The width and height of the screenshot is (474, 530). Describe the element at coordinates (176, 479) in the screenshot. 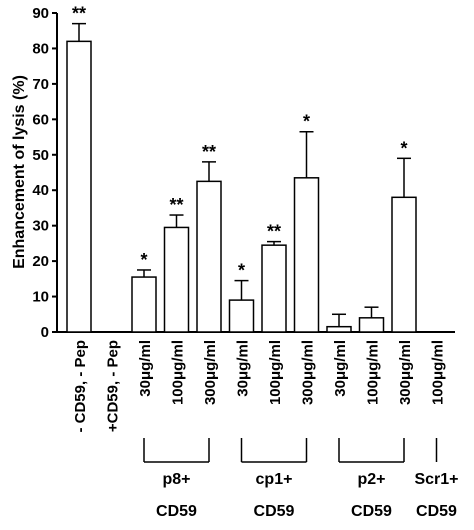

I see `group-label: p8+` at that location.